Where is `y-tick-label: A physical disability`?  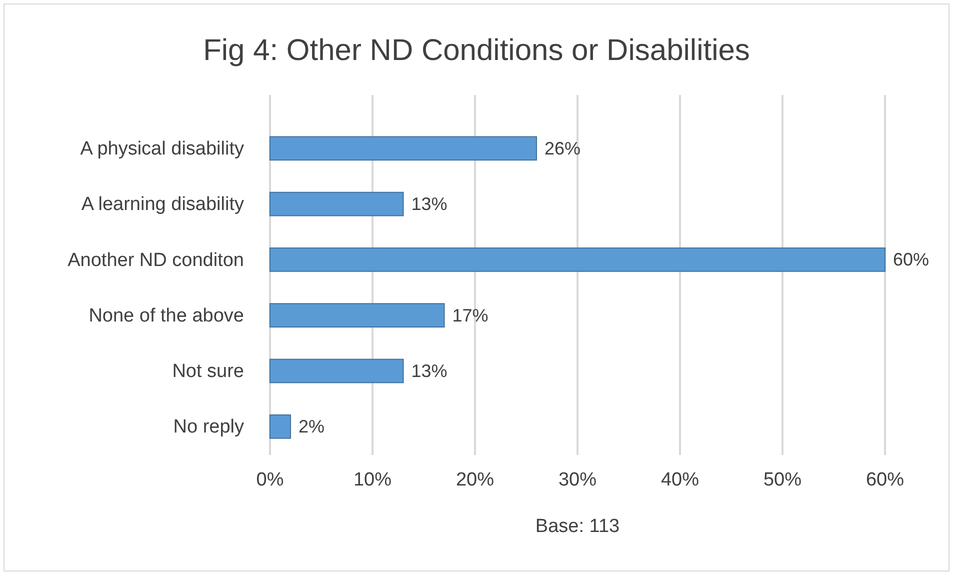 y-tick-label: A physical disability is located at coordinates (162, 149).